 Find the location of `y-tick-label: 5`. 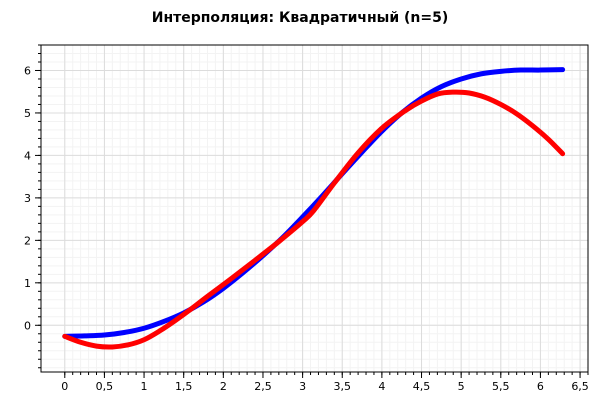

y-tick-label: 5 is located at coordinates (27, 113).